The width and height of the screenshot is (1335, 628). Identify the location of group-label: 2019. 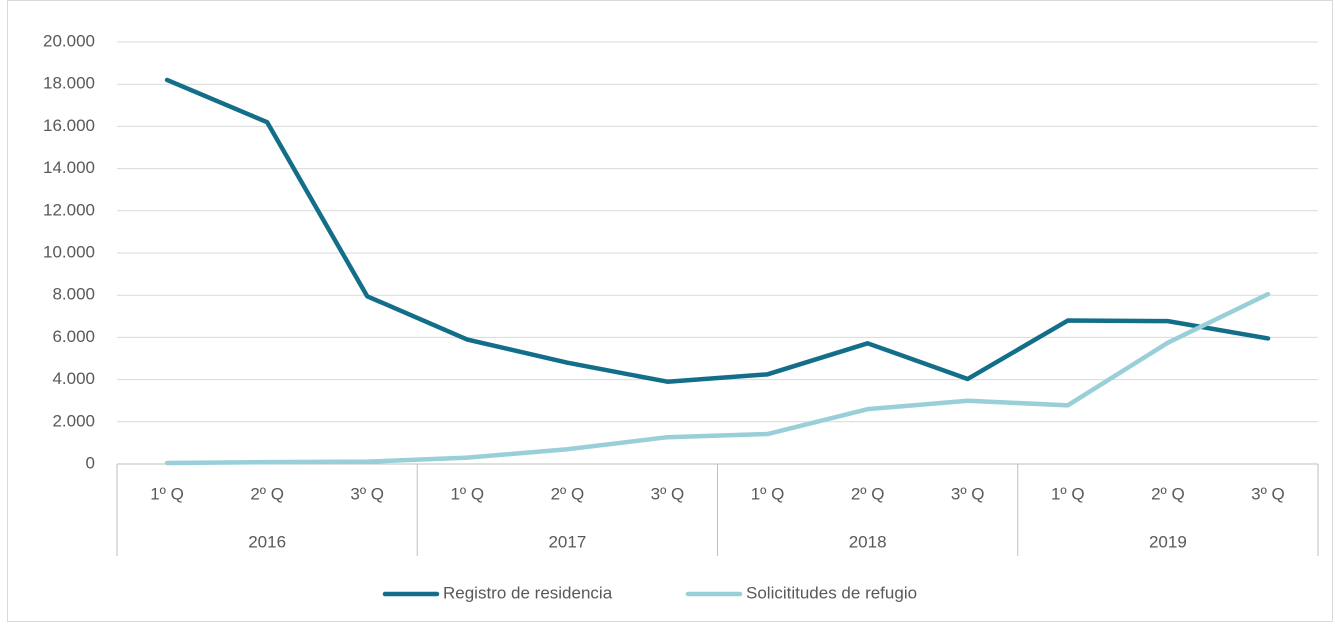
(1168, 541).